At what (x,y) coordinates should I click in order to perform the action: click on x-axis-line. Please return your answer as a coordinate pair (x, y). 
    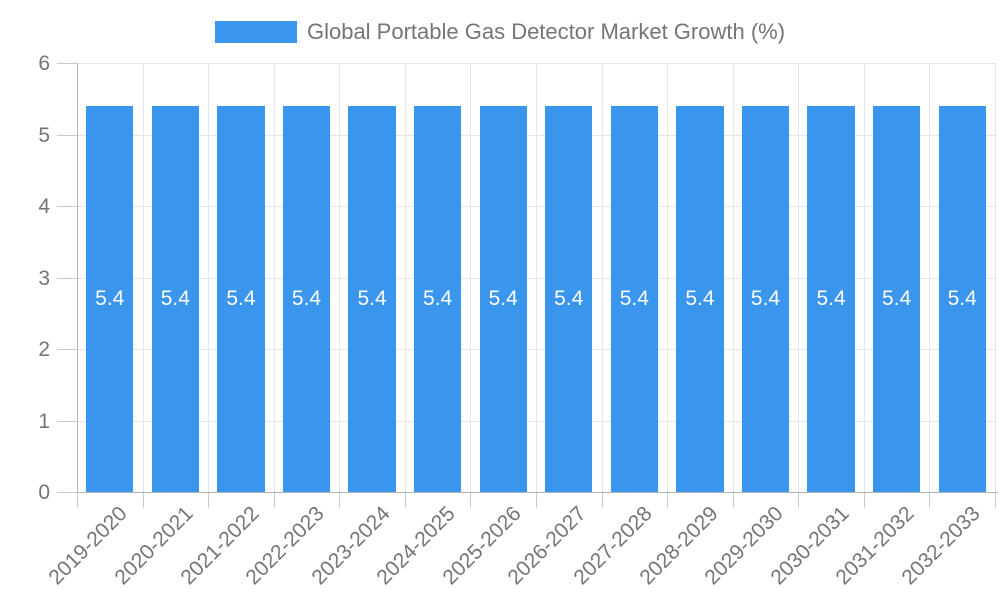
    Looking at the image, I should click on (537, 492).